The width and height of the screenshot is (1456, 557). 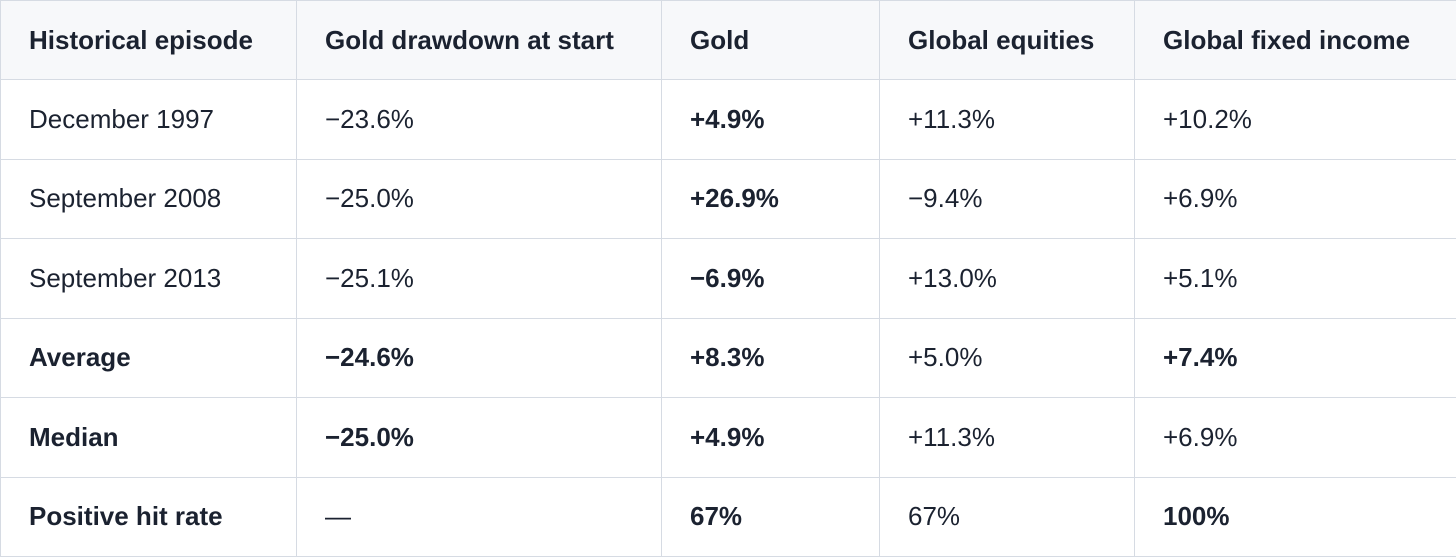 I want to click on equities-cell: −9.4%, so click(x=1007, y=198).